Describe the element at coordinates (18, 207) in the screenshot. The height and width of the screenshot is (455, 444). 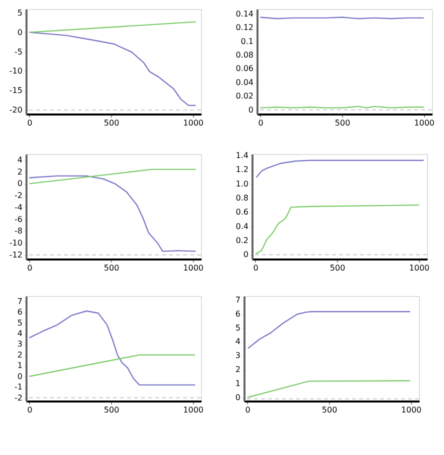
I see `y-tick-label: -4` at that location.